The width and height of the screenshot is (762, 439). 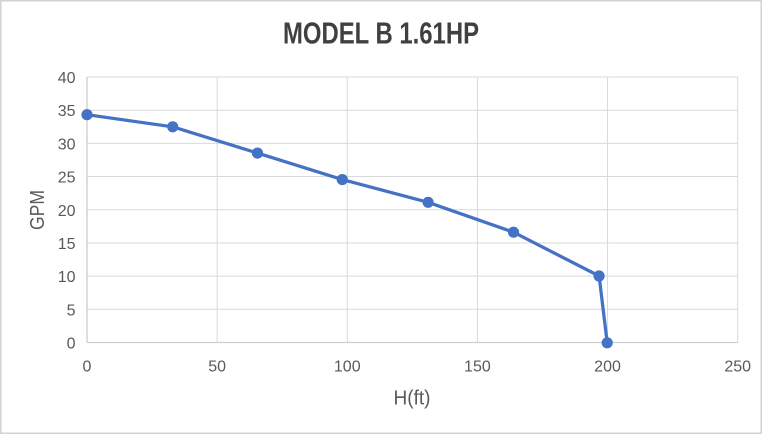 What do you see at coordinates (737, 367) in the screenshot?
I see `svg-text: 250` at bounding box center [737, 367].